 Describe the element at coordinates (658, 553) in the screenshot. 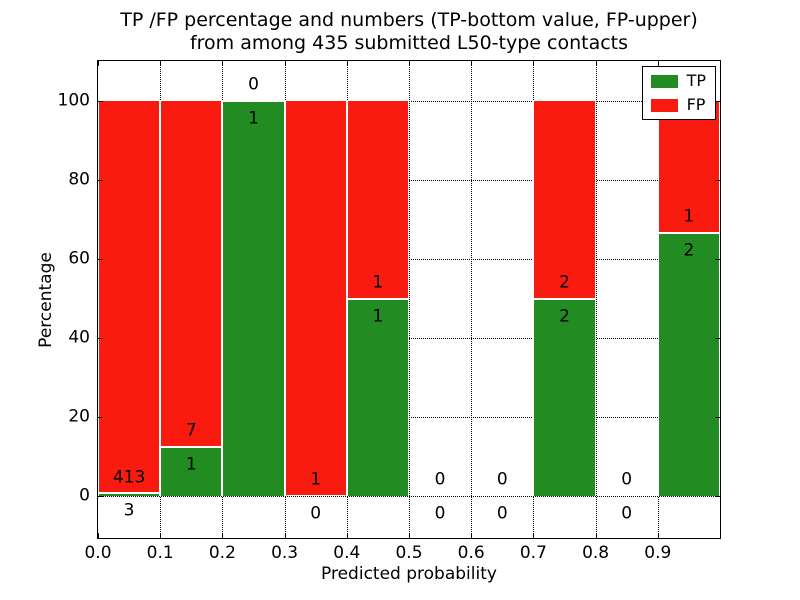

I see `x-tick-label: 0.9` at that location.